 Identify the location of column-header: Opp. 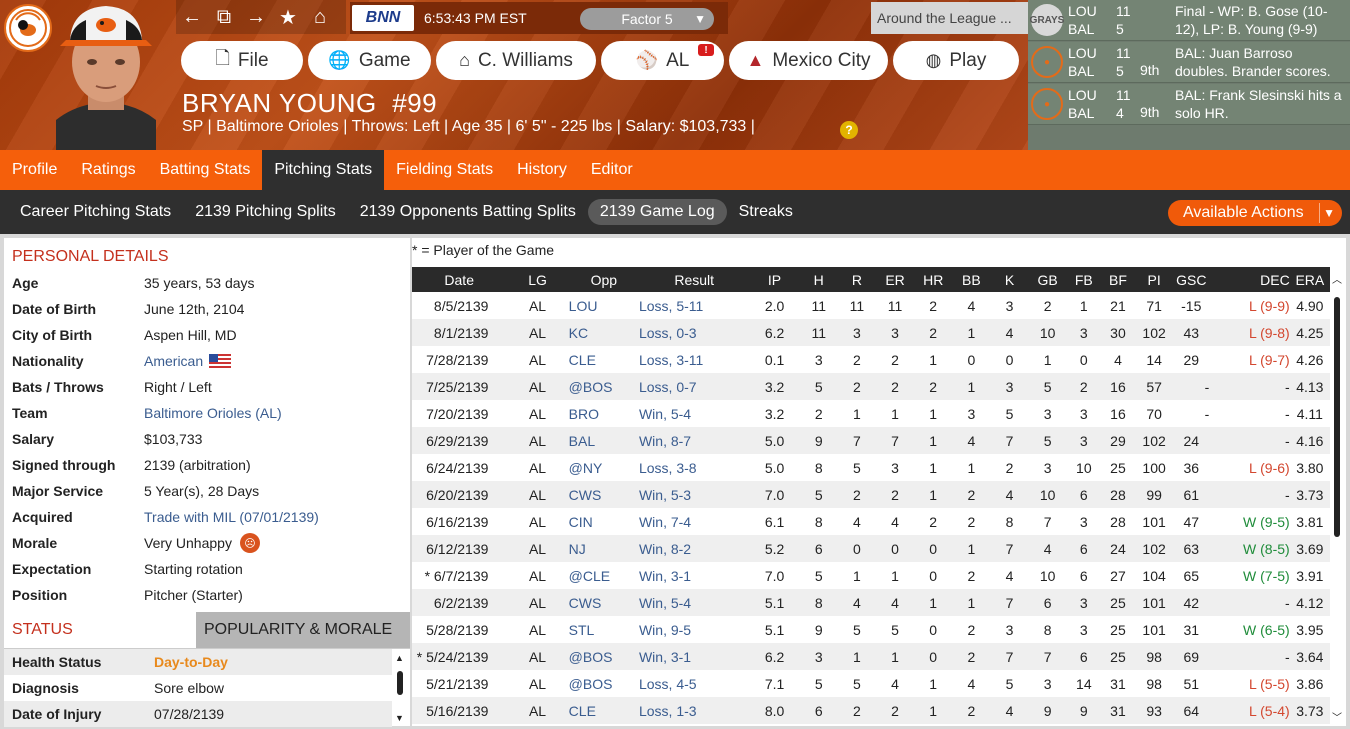
(603, 279).